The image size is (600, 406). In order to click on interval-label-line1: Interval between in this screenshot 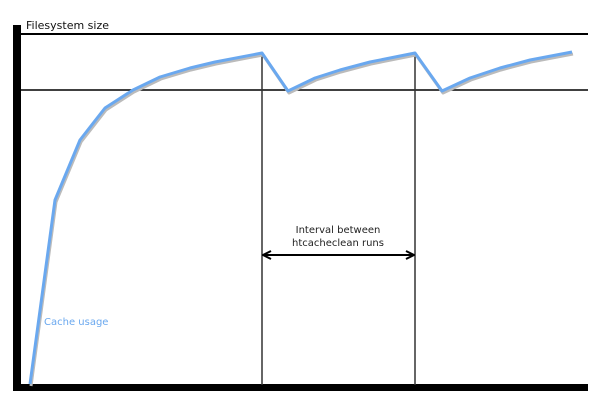, I will do `click(338, 230)`.